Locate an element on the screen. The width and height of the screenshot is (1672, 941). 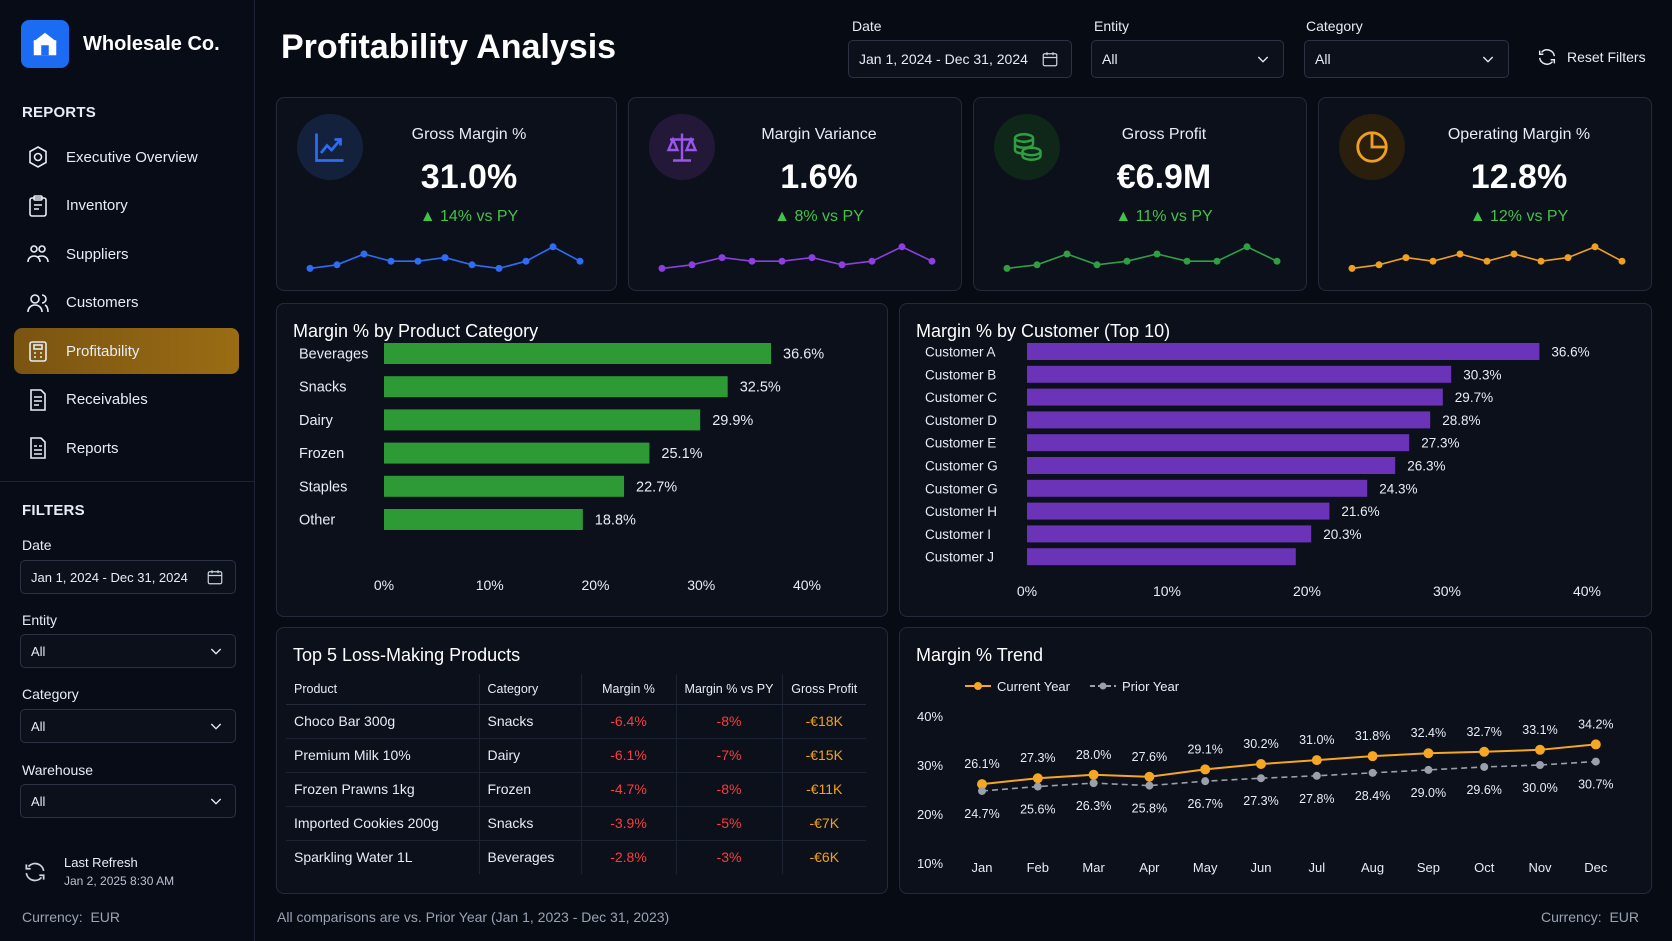
sidebar-item-executive-overview: Executive Overview is located at coordinates (126, 157).